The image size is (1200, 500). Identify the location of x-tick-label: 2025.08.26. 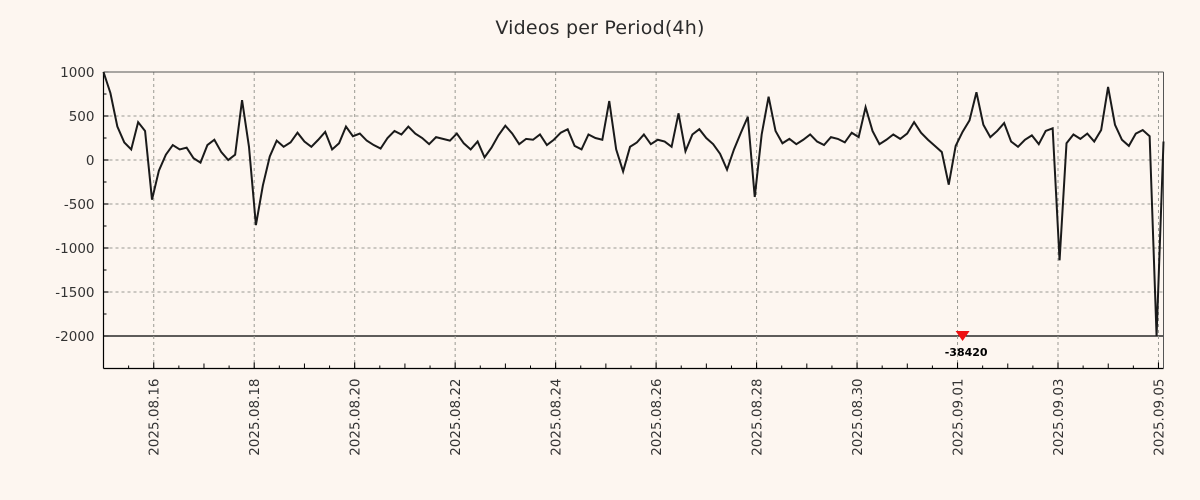
(657, 417).